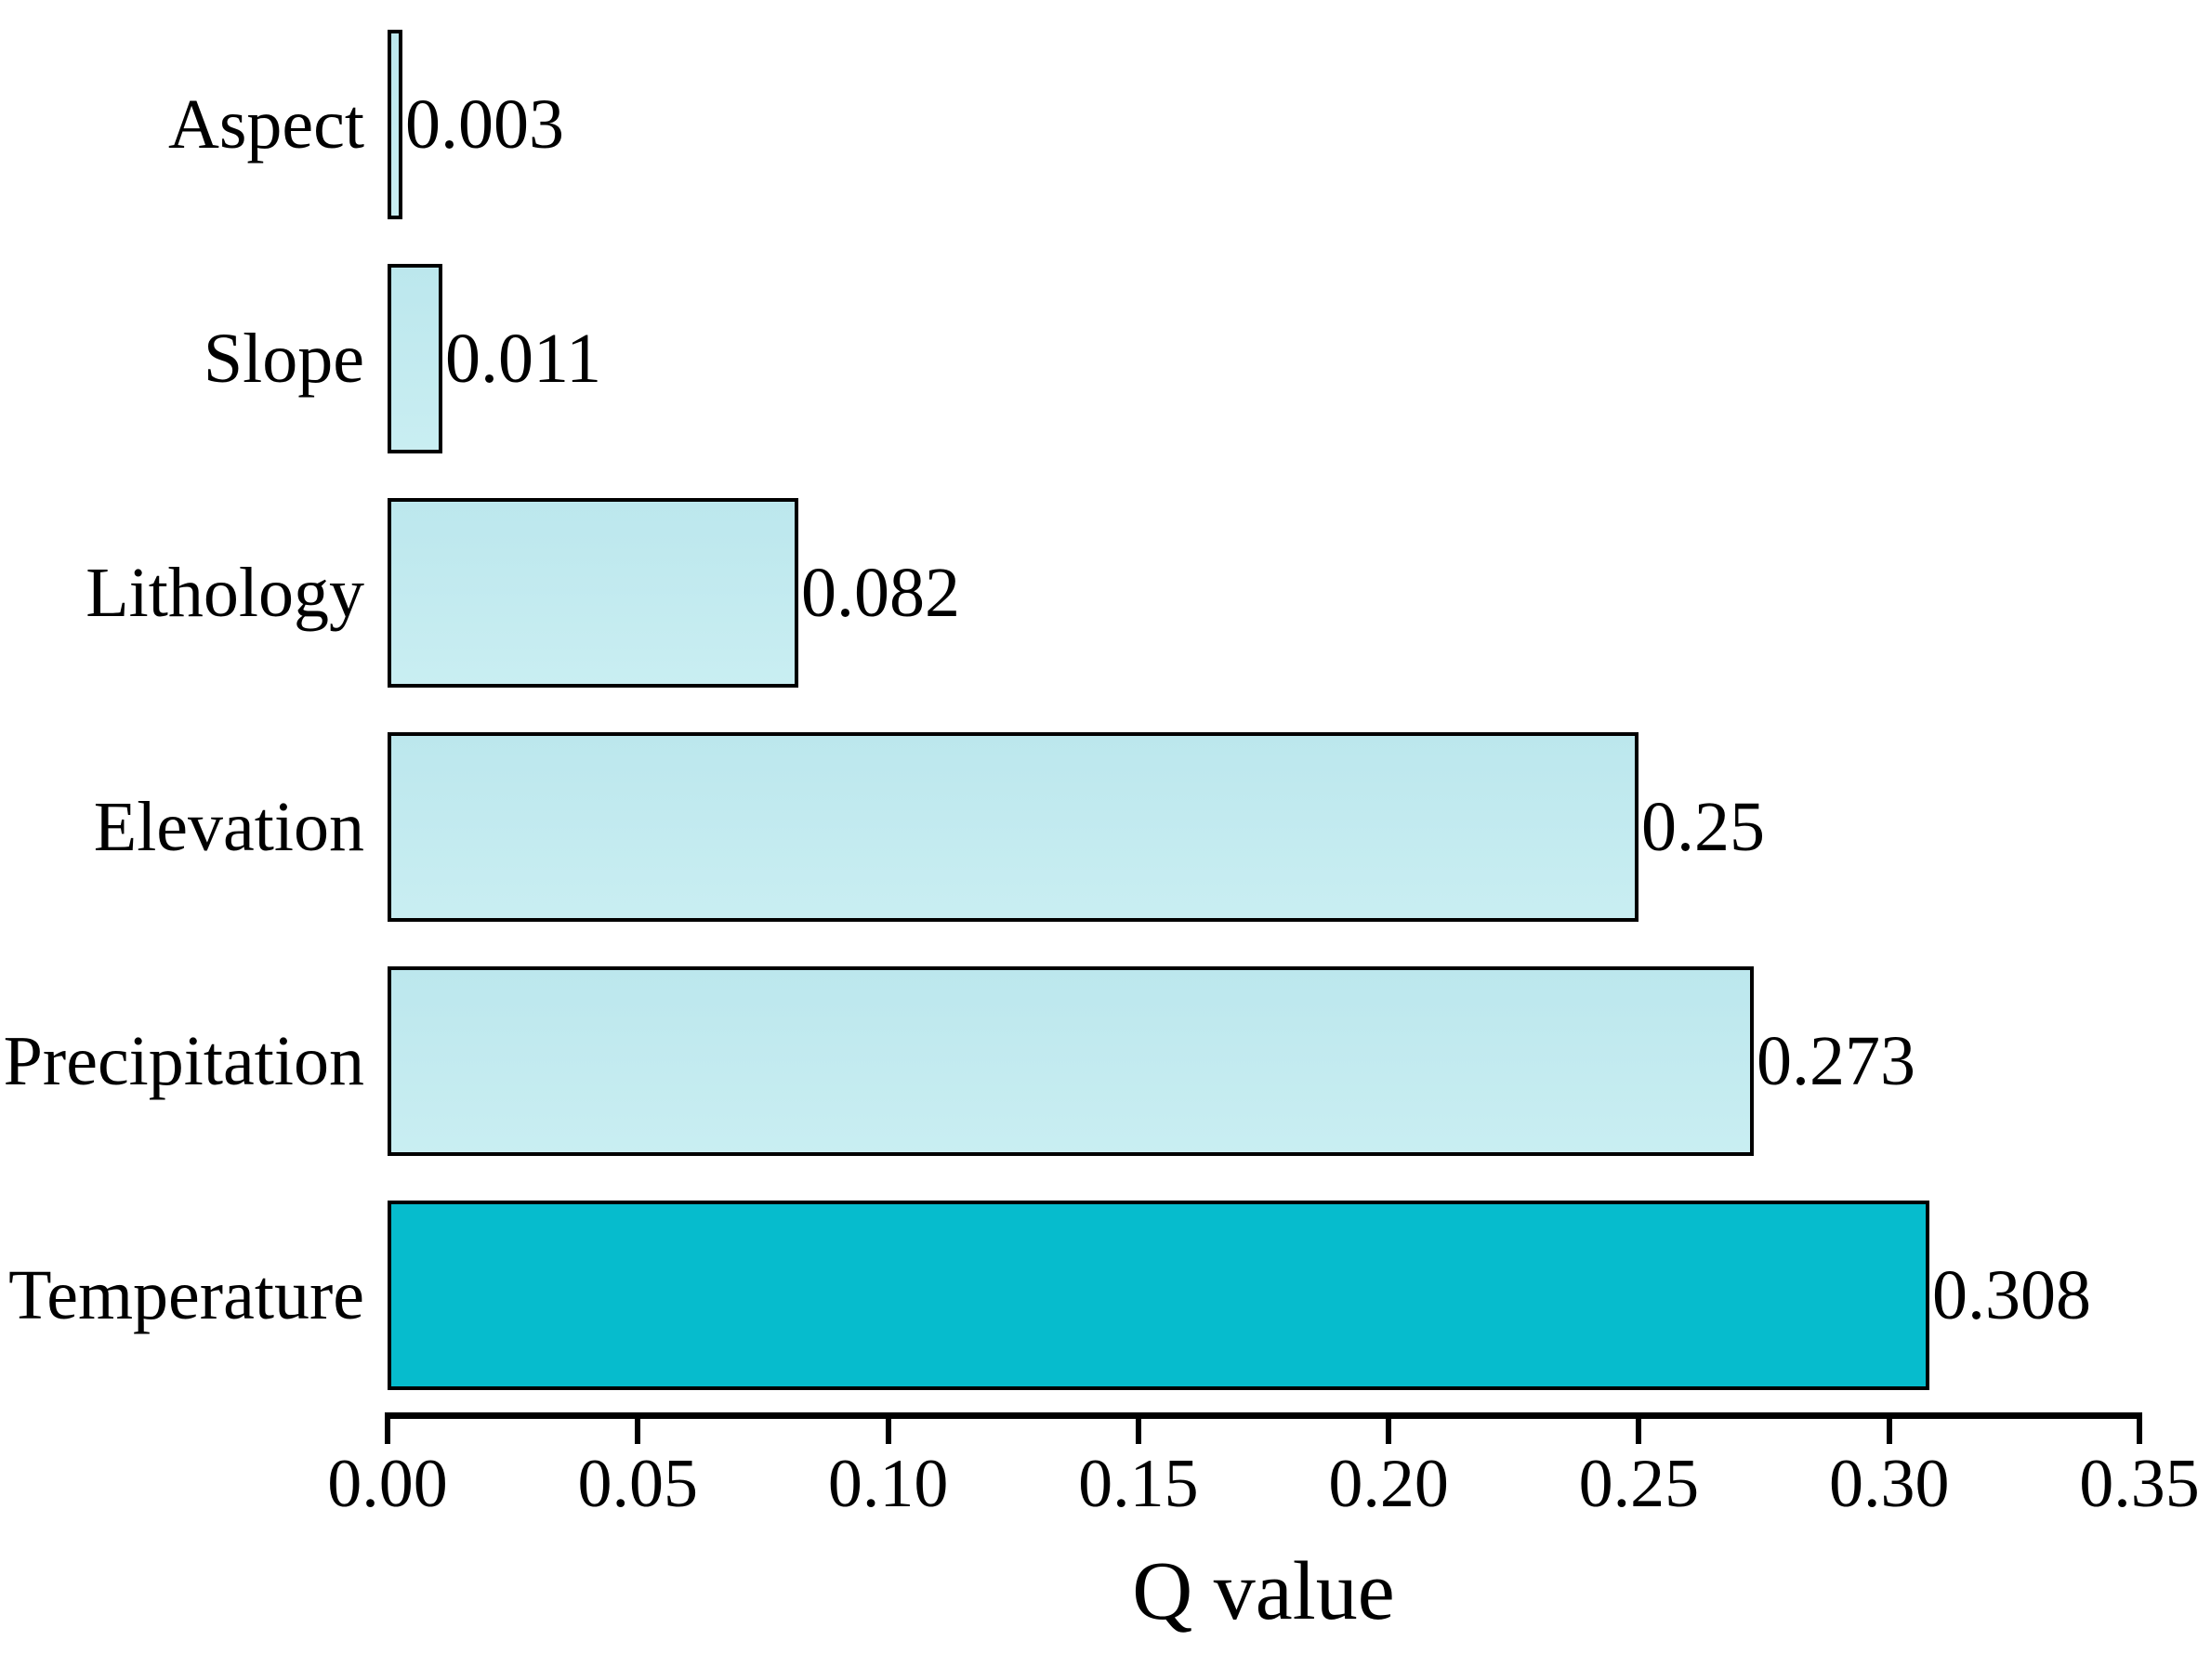 The height and width of the screenshot is (1680, 2211). Describe the element at coordinates (1139, 1484) in the screenshot. I see `x-tick-label: 0.15` at that location.